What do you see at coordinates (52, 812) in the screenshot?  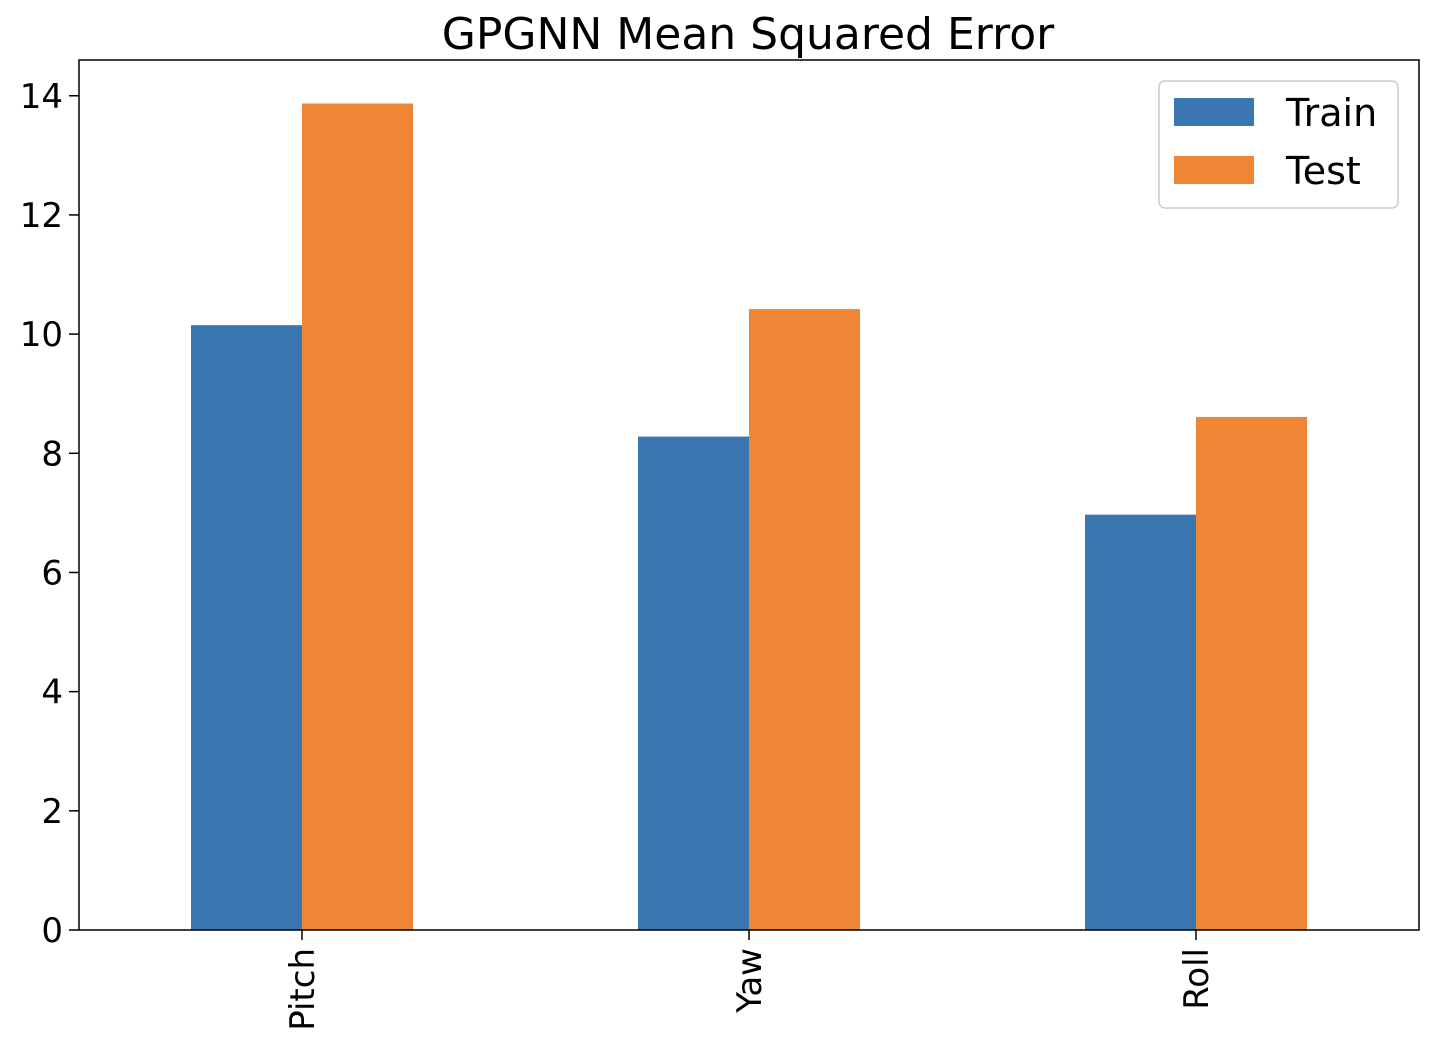 I see `y-tick-label: 2` at bounding box center [52, 812].